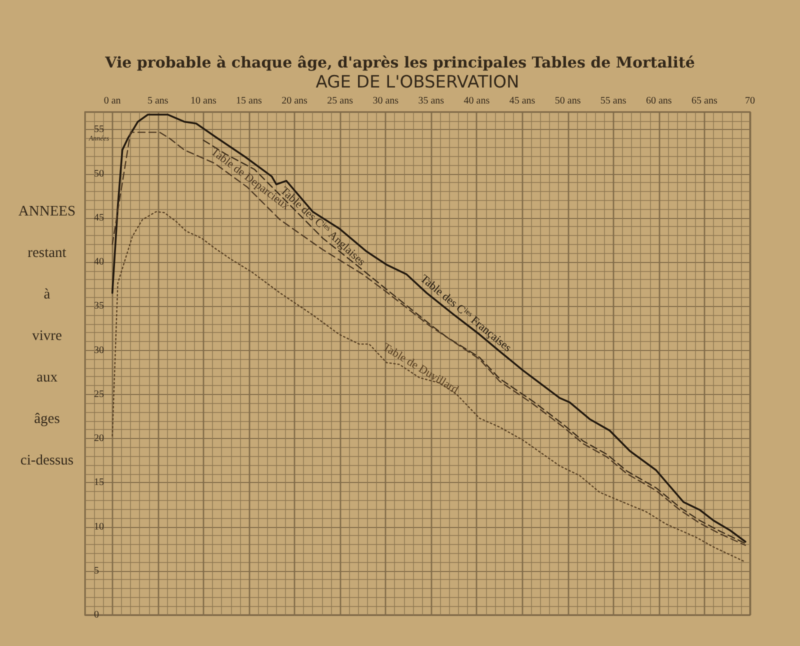 The image size is (800, 646). I want to click on x-tick-label: 70, so click(750, 101).